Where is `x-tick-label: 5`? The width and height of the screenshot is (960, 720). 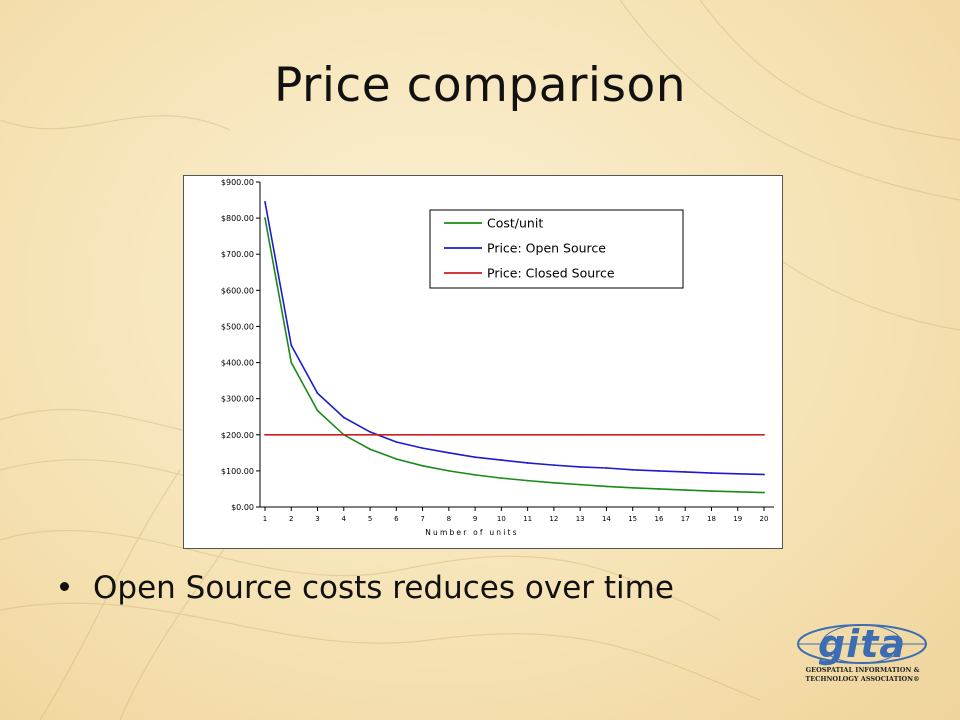 x-tick-label: 5 is located at coordinates (370, 519).